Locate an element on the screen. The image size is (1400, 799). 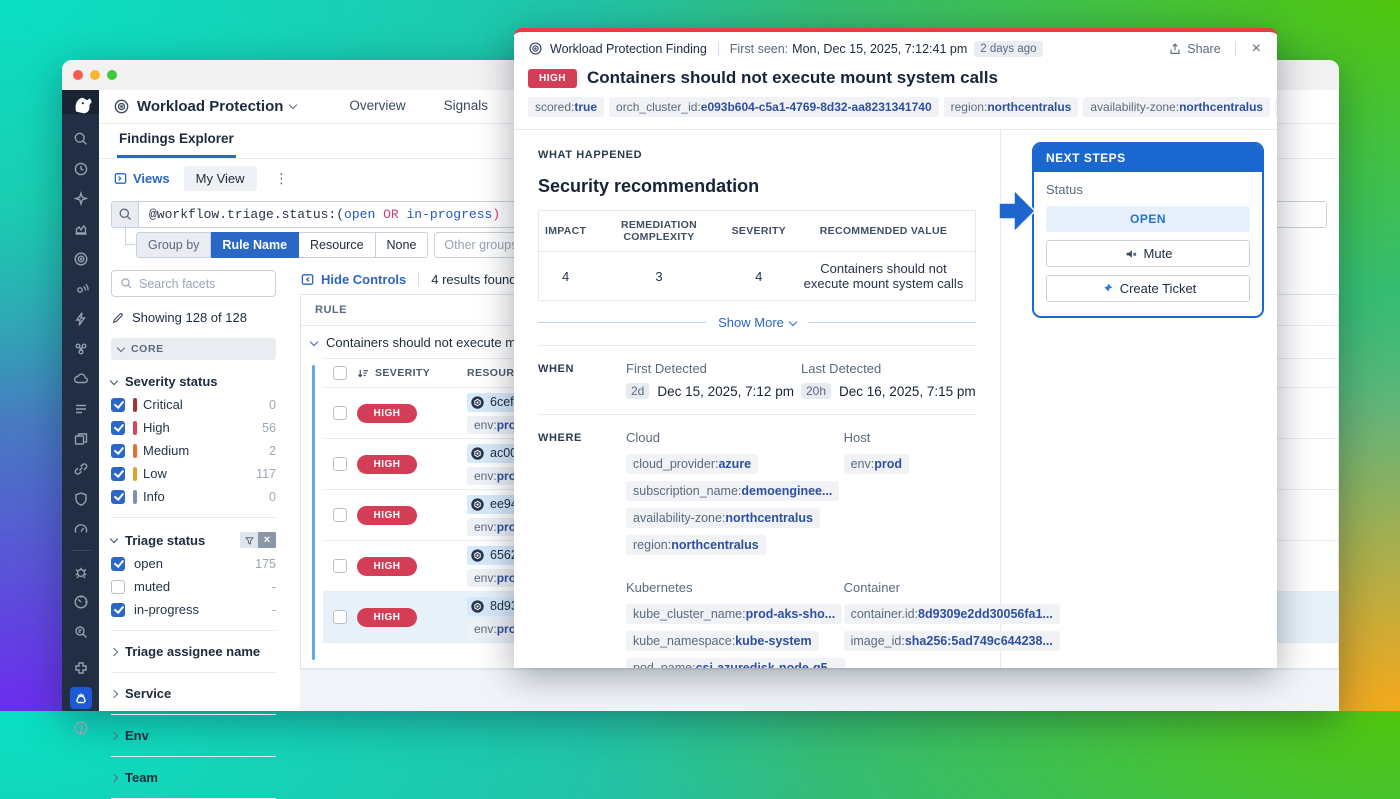
column-header-resource: RESOURCE is located at coordinates (498, 373).